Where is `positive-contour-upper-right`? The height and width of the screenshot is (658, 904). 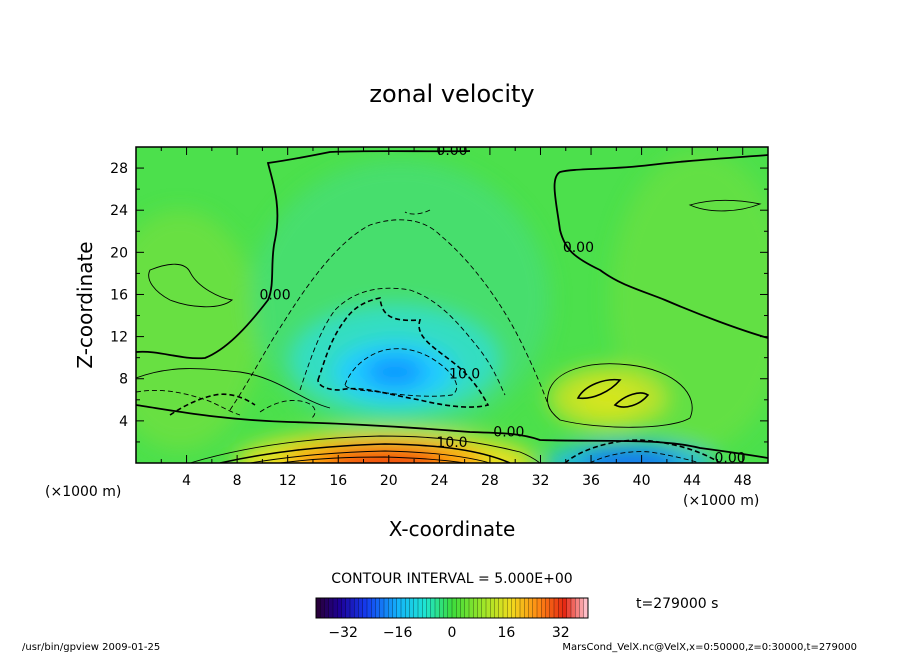 positive-contour-upper-right is located at coordinates (725, 205).